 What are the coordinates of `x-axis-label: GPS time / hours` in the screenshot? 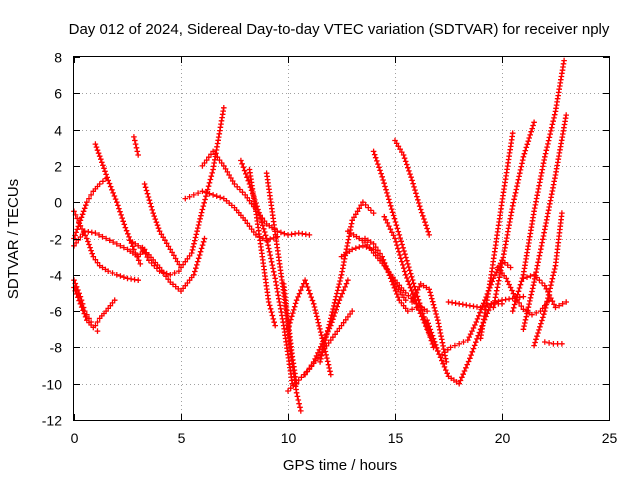 It's located at (340, 465).